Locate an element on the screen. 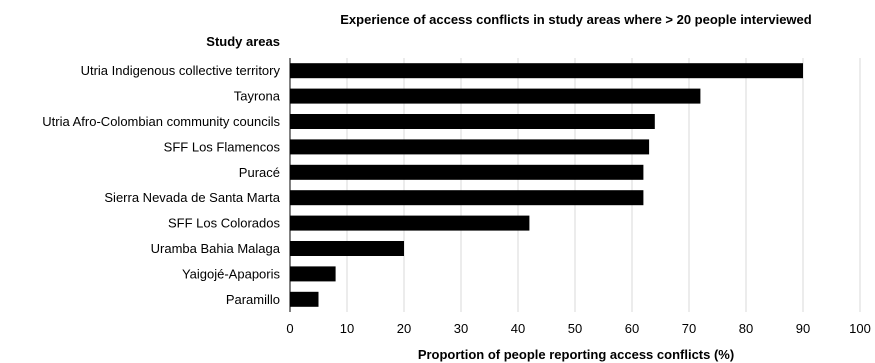 The height and width of the screenshot is (363, 875). category-label: SFF Los Flamencos is located at coordinates (222, 146).